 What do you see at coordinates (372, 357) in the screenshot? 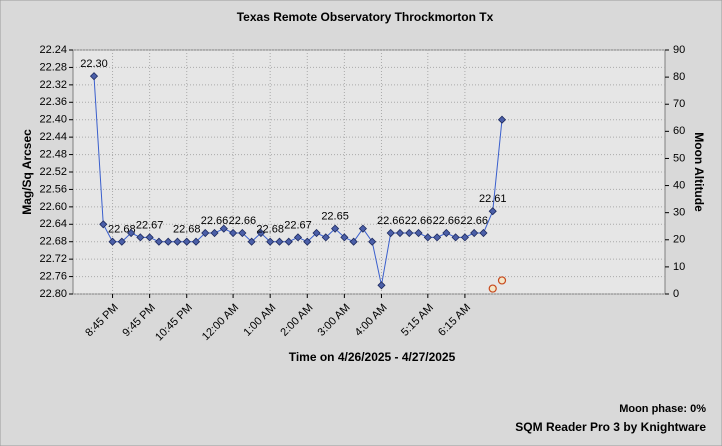
I see `x-axis-label: Time on 4/26/2025 - 4/27/2025` at bounding box center [372, 357].